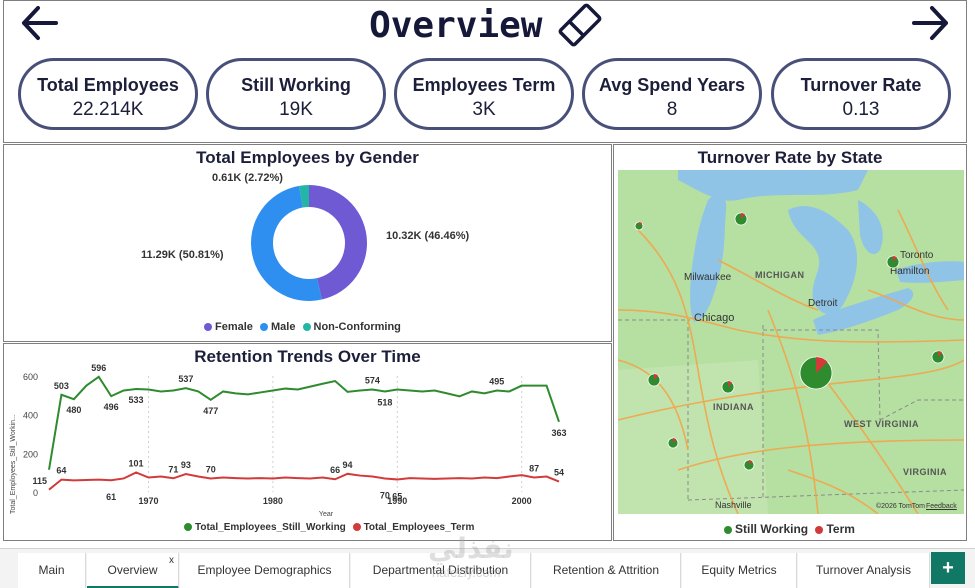  I want to click on tab-scroll-area, so click(9, 570).